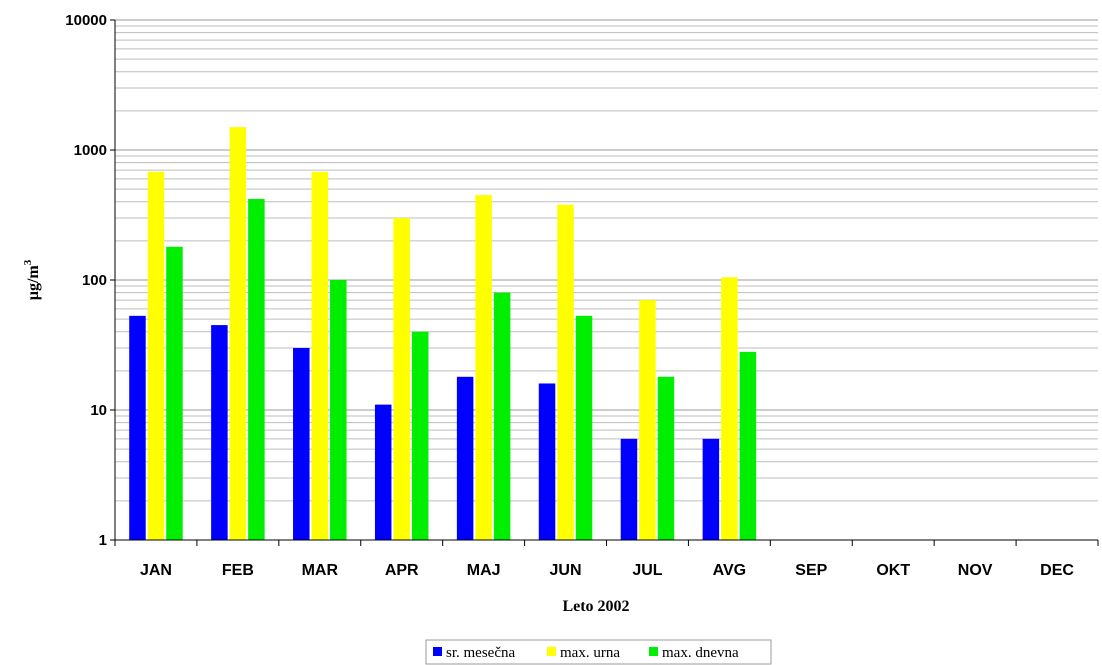  I want to click on bar-1-feb, so click(219, 432).